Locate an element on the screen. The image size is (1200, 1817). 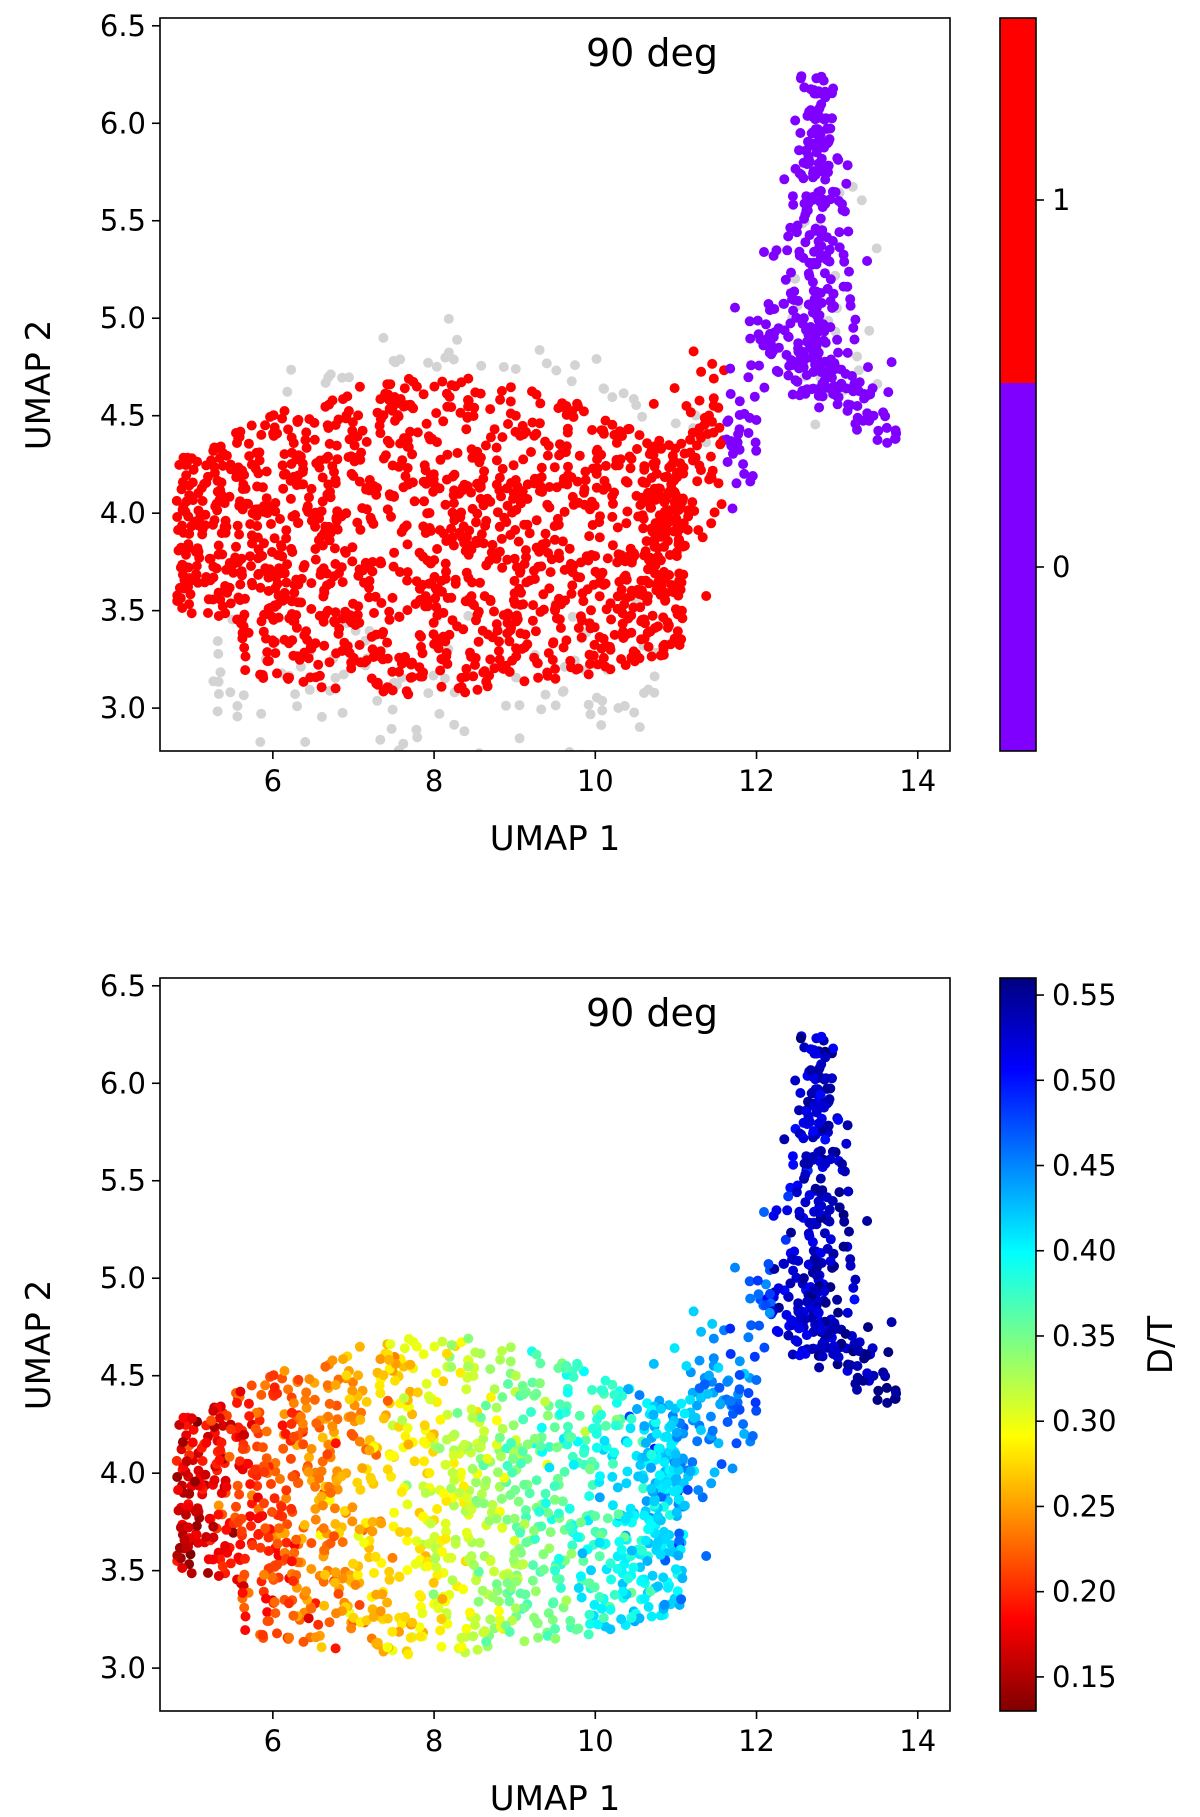
bottom-y-axis-label: UMAP 2 is located at coordinates (39, 1345).